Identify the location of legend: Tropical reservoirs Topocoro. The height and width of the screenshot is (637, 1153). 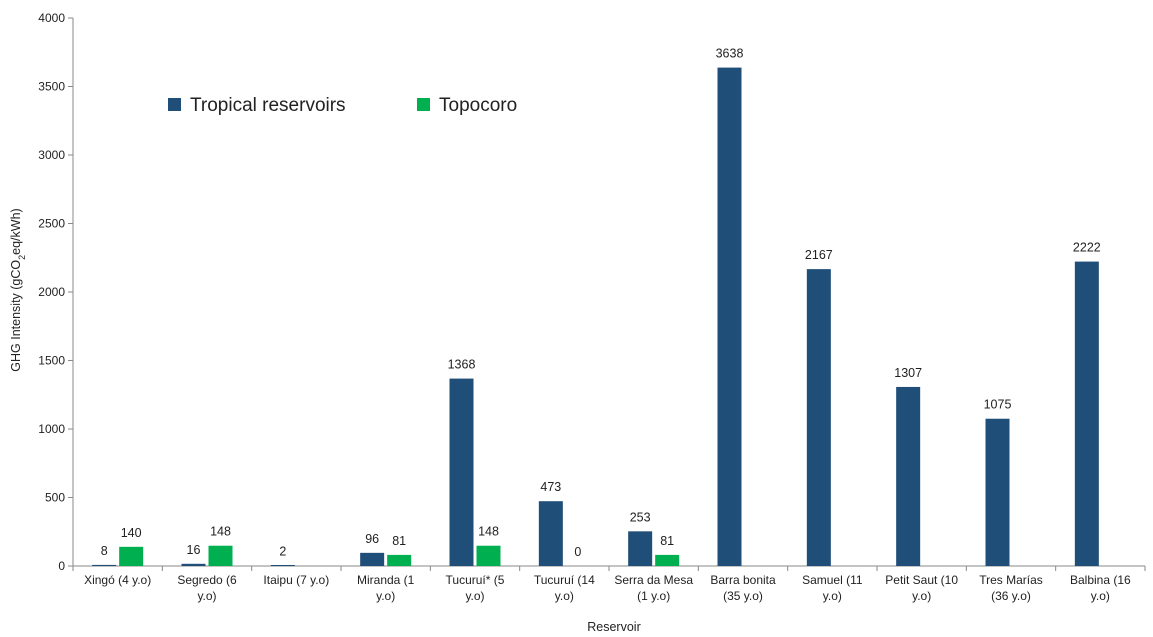
(342, 105).